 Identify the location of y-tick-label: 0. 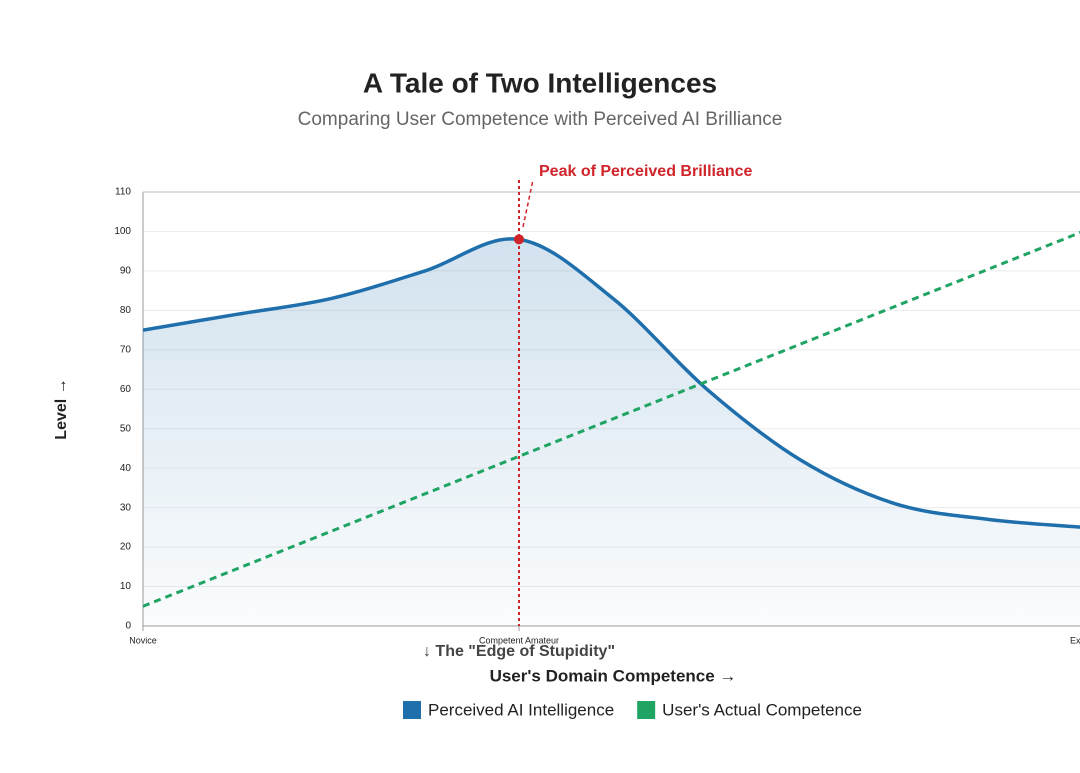
(128, 626).